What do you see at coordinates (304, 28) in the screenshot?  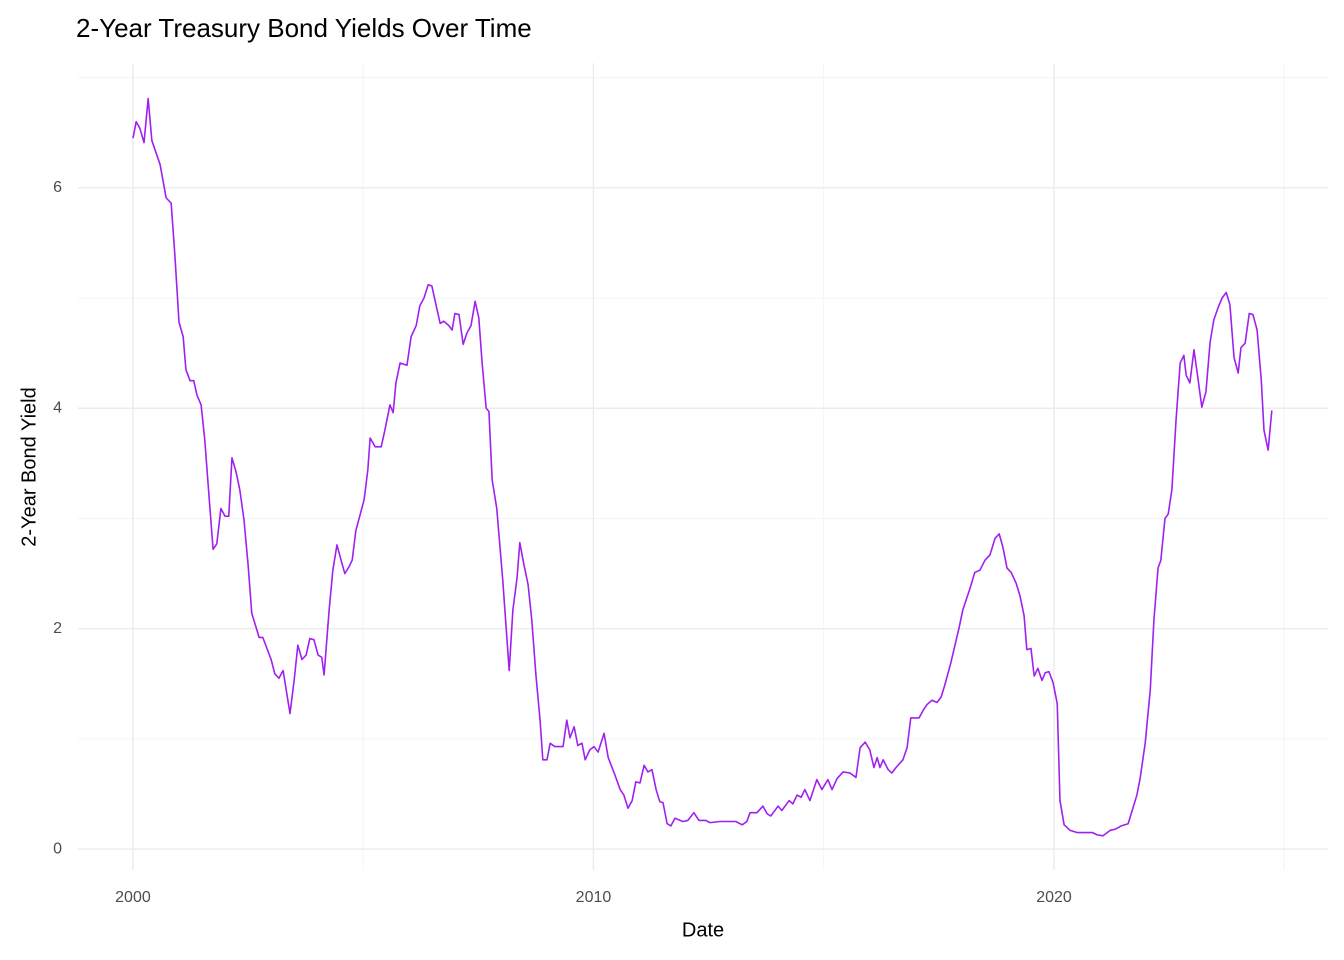 I see `chart-title: 2-Year Treasury Bond Yields Over Time` at bounding box center [304, 28].